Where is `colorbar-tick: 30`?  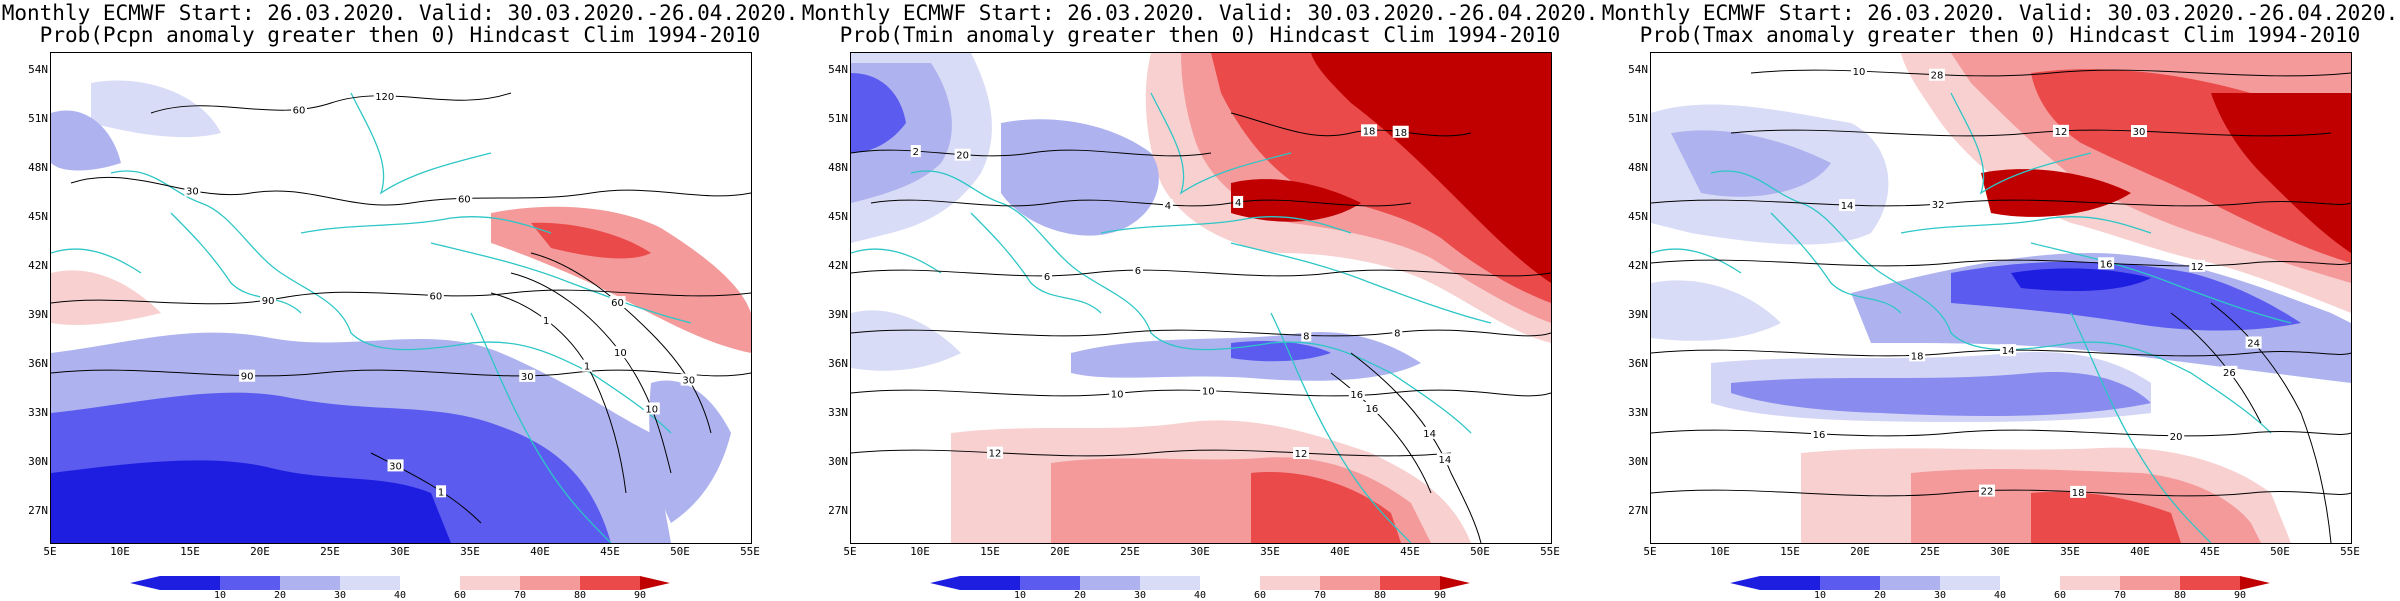 colorbar-tick: 30 is located at coordinates (1940, 595).